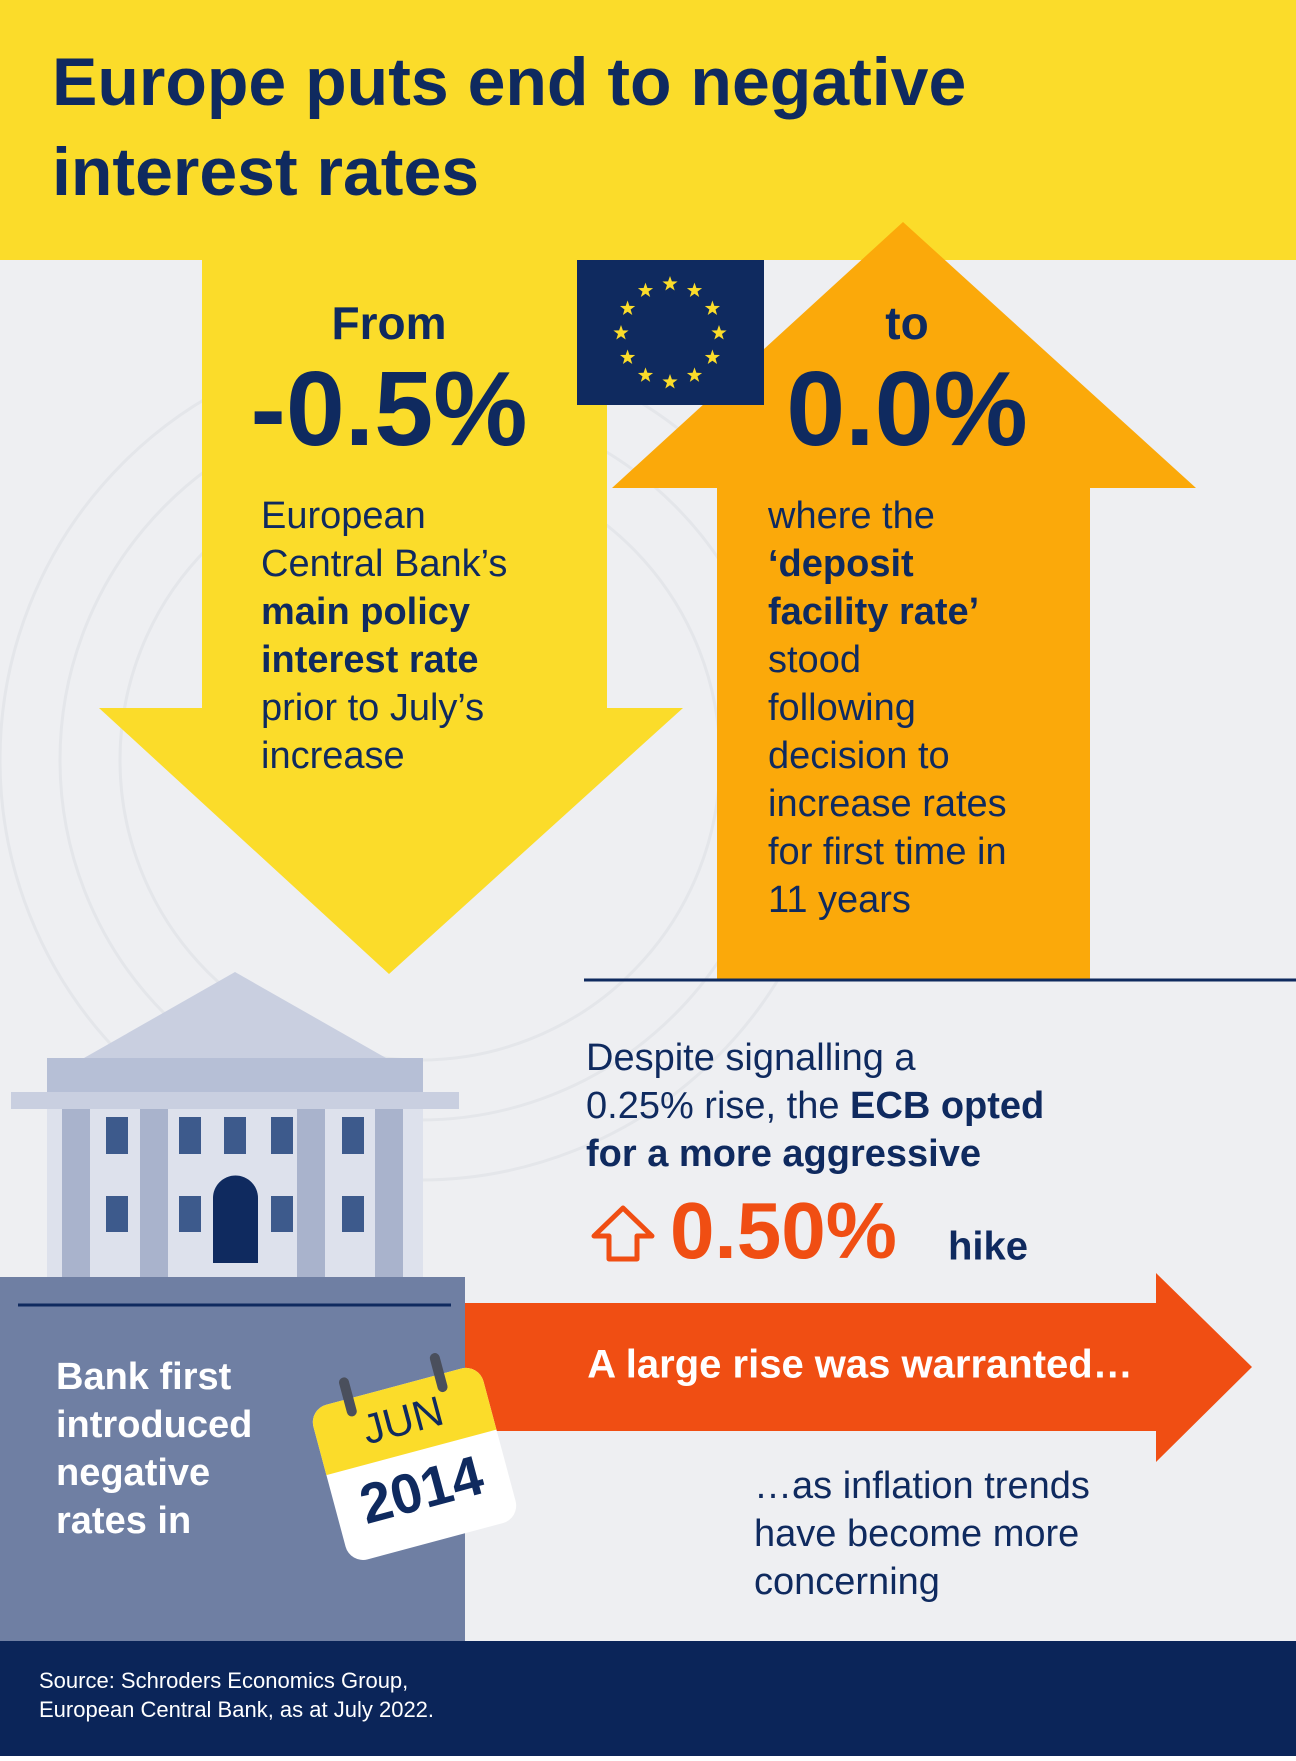  I want to click on hike-desc-segment: ECB opted, so click(947, 1106).